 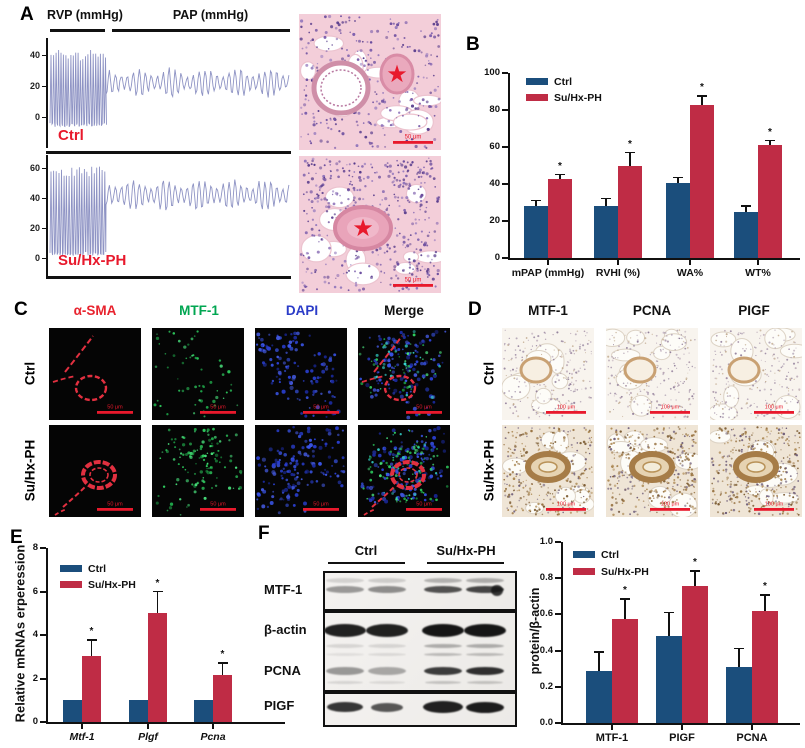 What do you see at coordinates (546, 722) in the screenshot?
I see `y-tick-label: 0.0` at bounding box center [546, 722].